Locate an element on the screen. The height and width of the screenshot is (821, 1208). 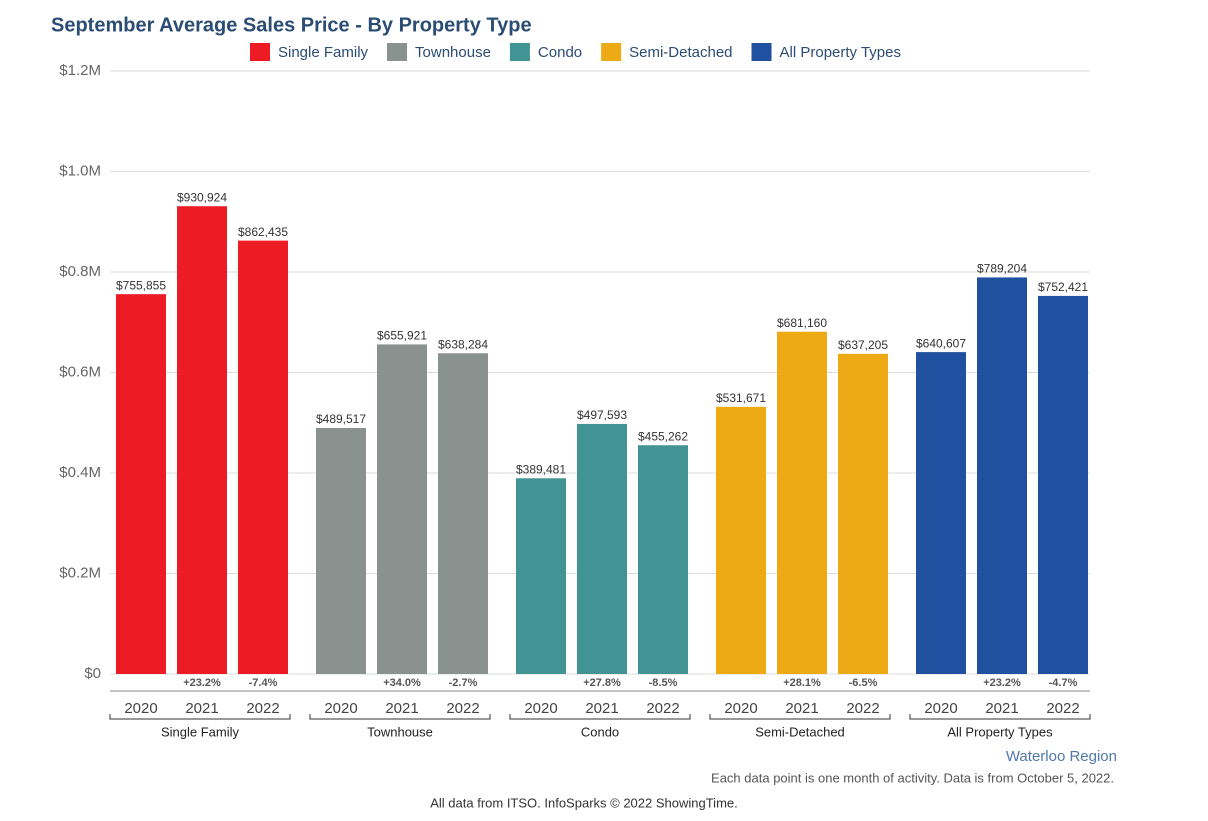
y-tick-label: $0 is located at coordinates (92, 673).